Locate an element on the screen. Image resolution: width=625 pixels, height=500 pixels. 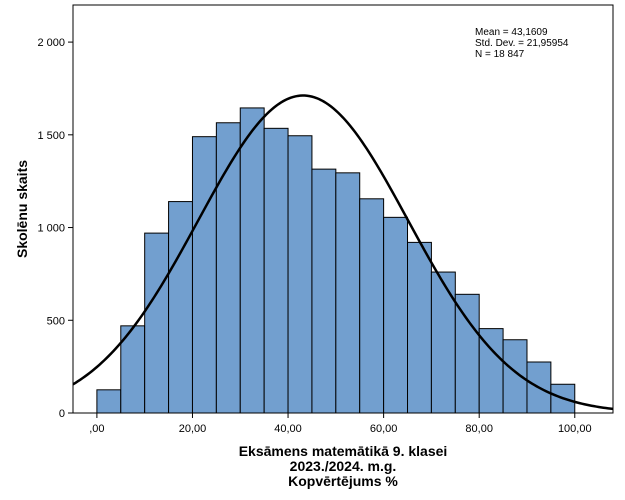
y-tick-label: 0 is located at coordinates (62, 414).